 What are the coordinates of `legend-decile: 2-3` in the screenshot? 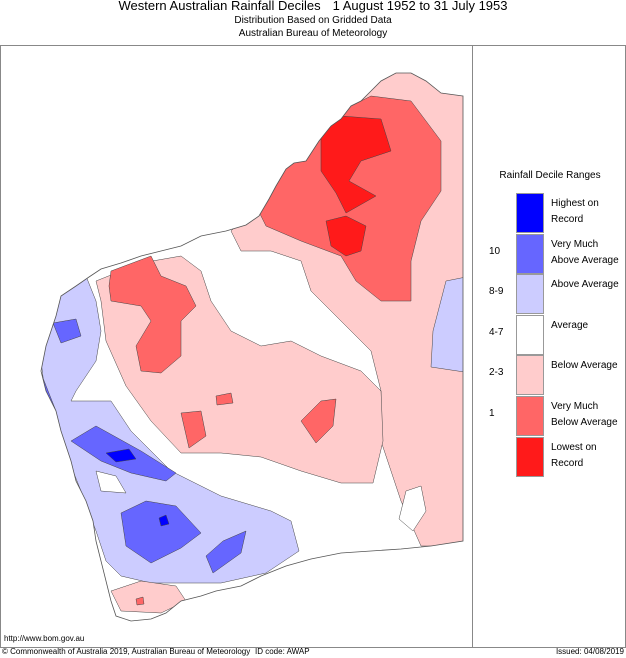 It's located at (496, 373).